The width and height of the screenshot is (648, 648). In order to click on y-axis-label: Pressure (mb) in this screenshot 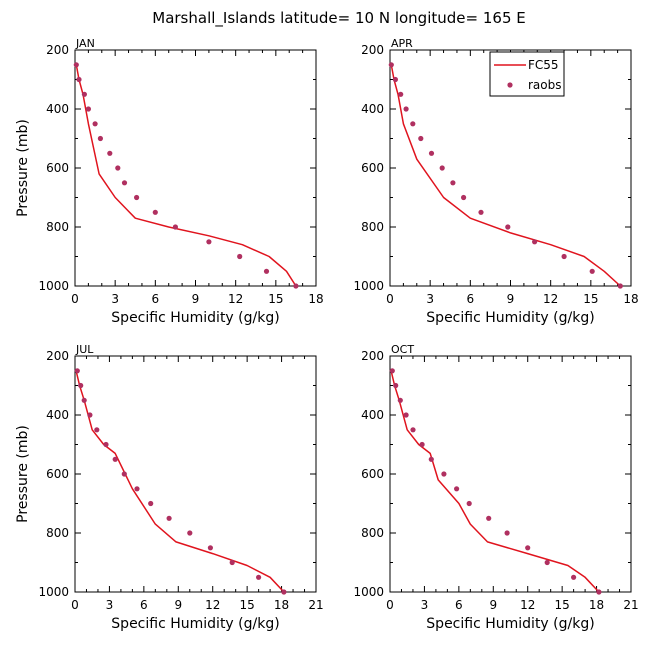, I will do `click(23, 168)`.